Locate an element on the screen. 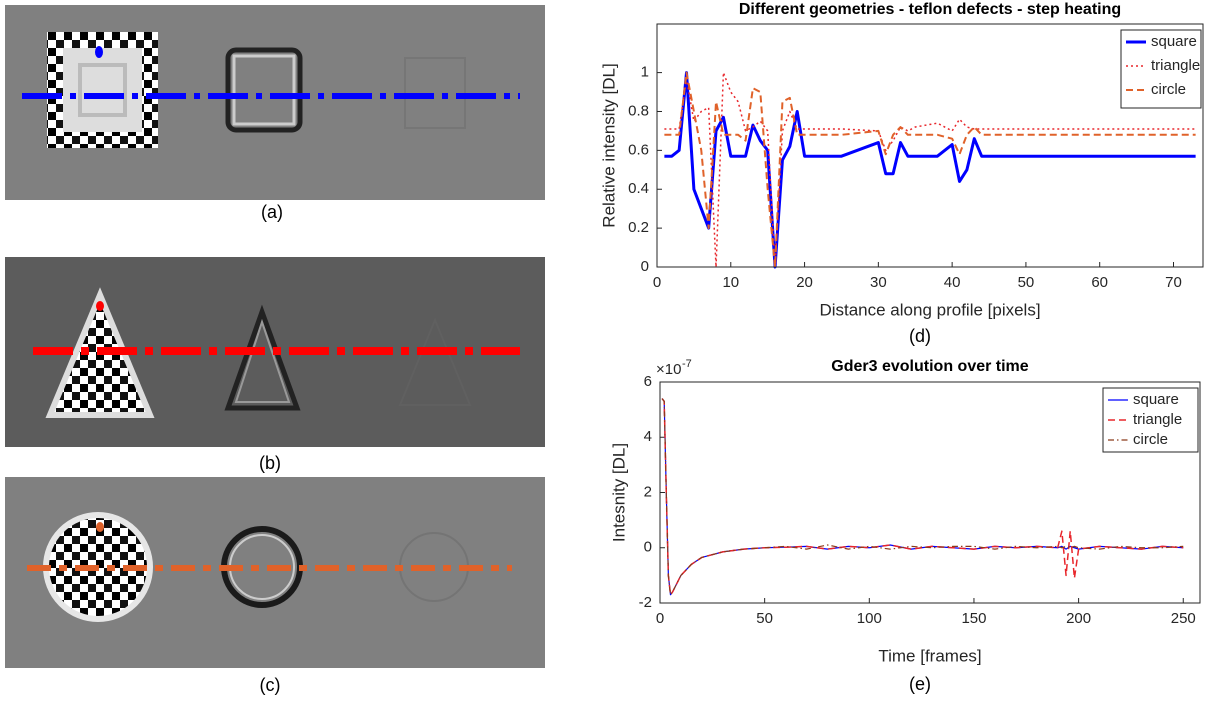 The width and height of the screenshot is (1210, 704). y-tick-label: 6 is located at coordinates (648, 381).